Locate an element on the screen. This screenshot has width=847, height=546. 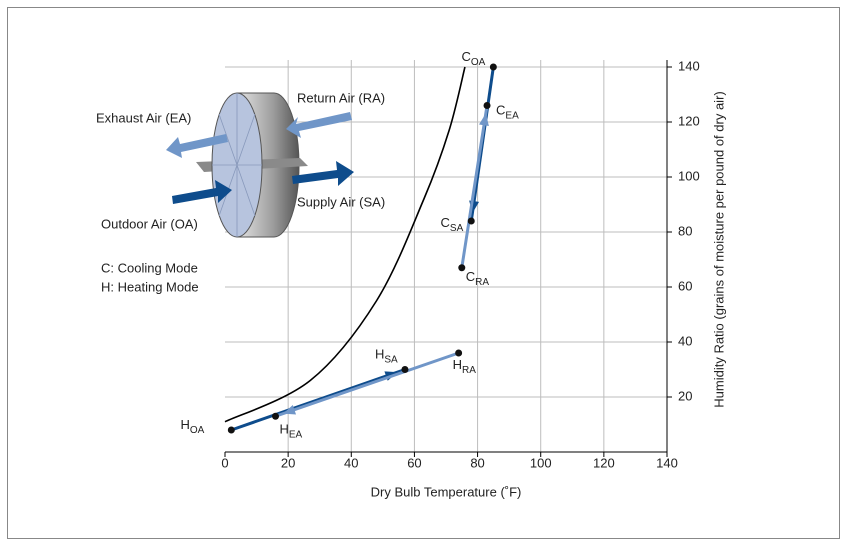
state-label: HSA is located at coordinates (386, 356).